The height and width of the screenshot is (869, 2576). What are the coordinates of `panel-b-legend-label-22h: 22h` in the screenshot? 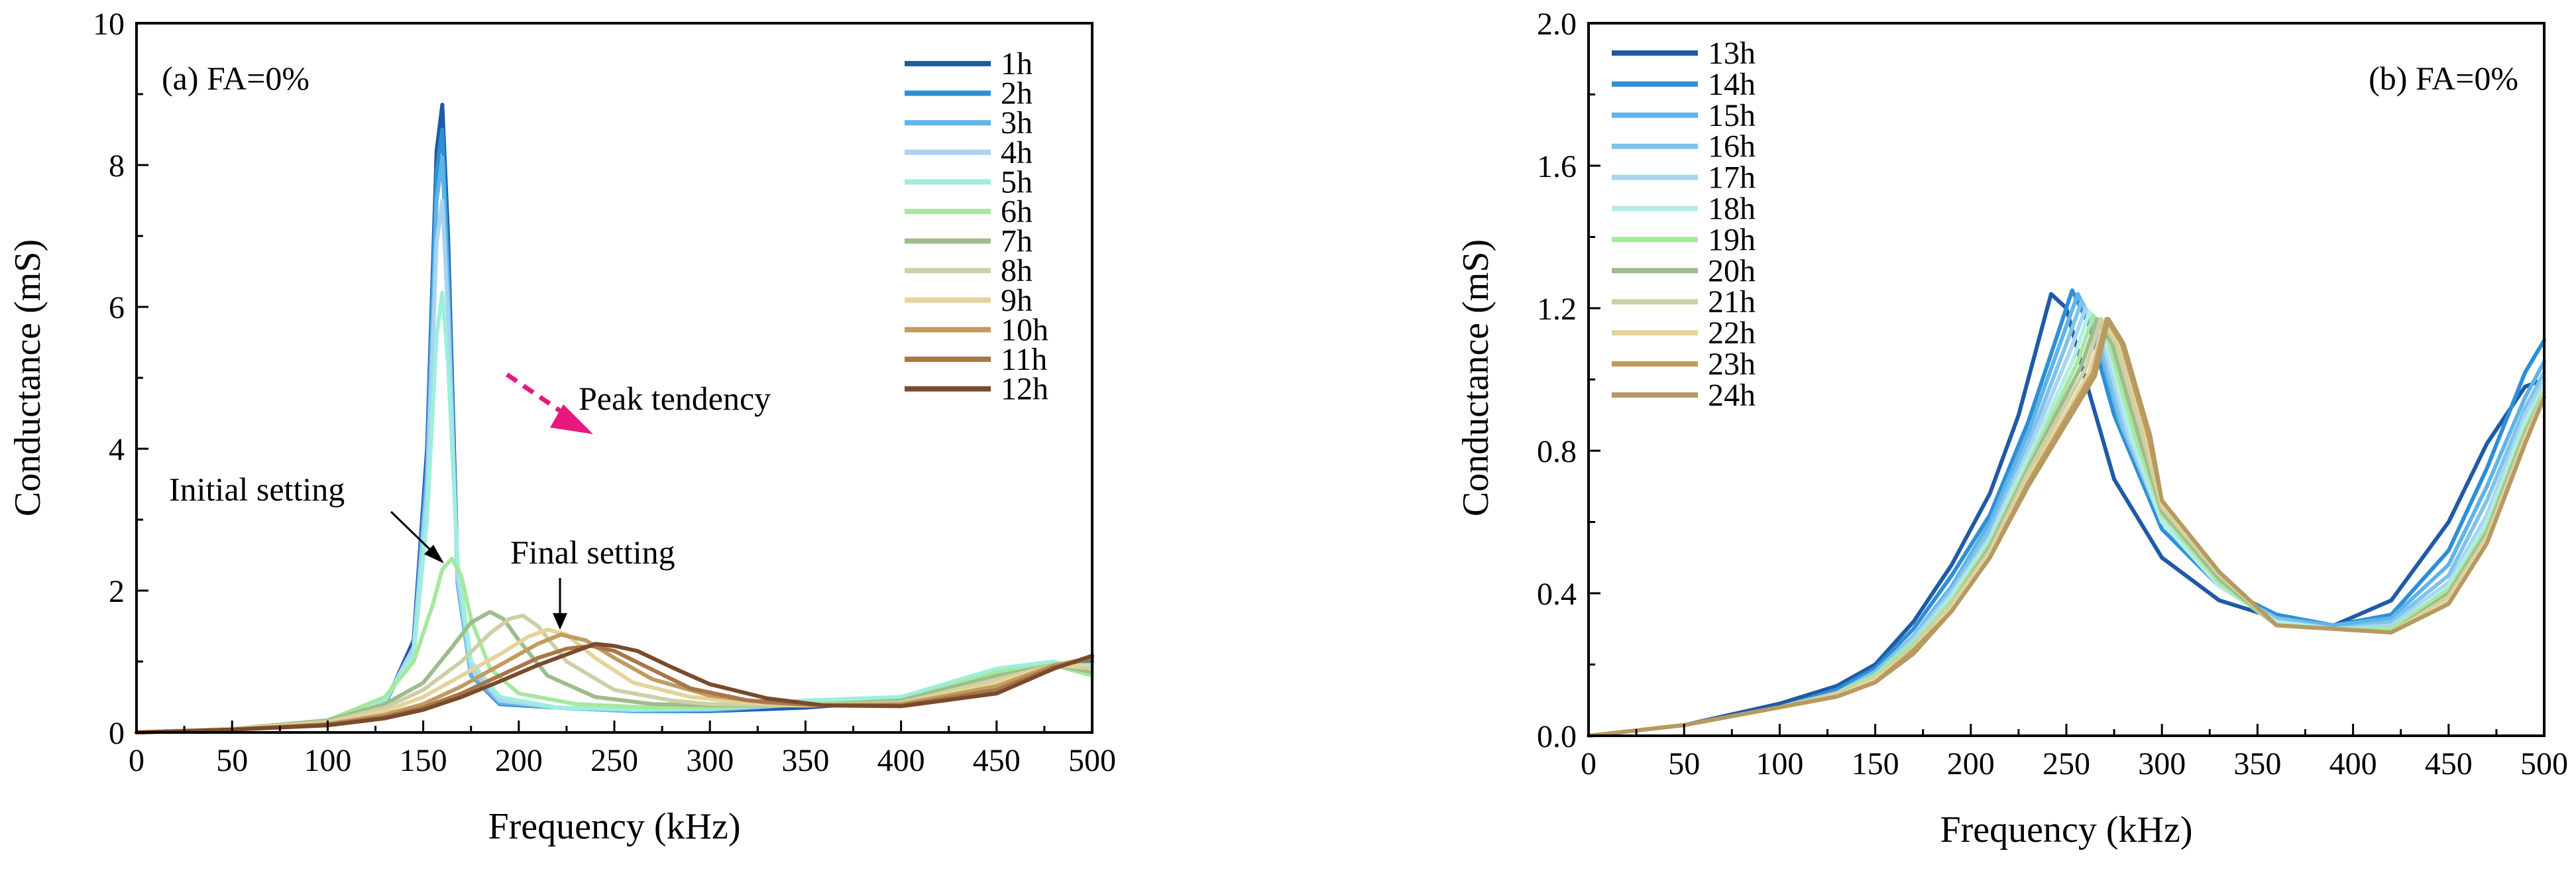 It's located at (1732, 333).